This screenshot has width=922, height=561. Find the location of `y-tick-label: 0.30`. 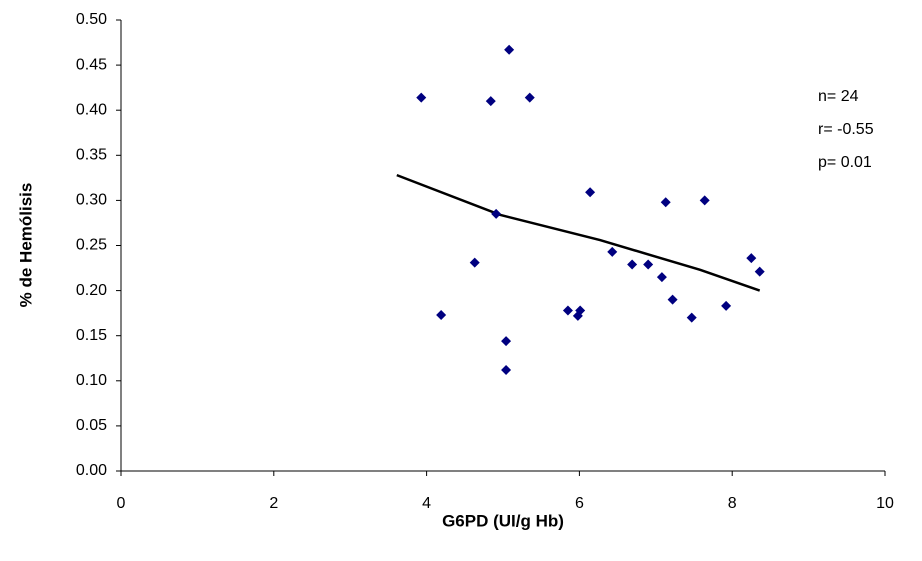

y-tick-label: 0.30 is located at coordinates (91, 200).